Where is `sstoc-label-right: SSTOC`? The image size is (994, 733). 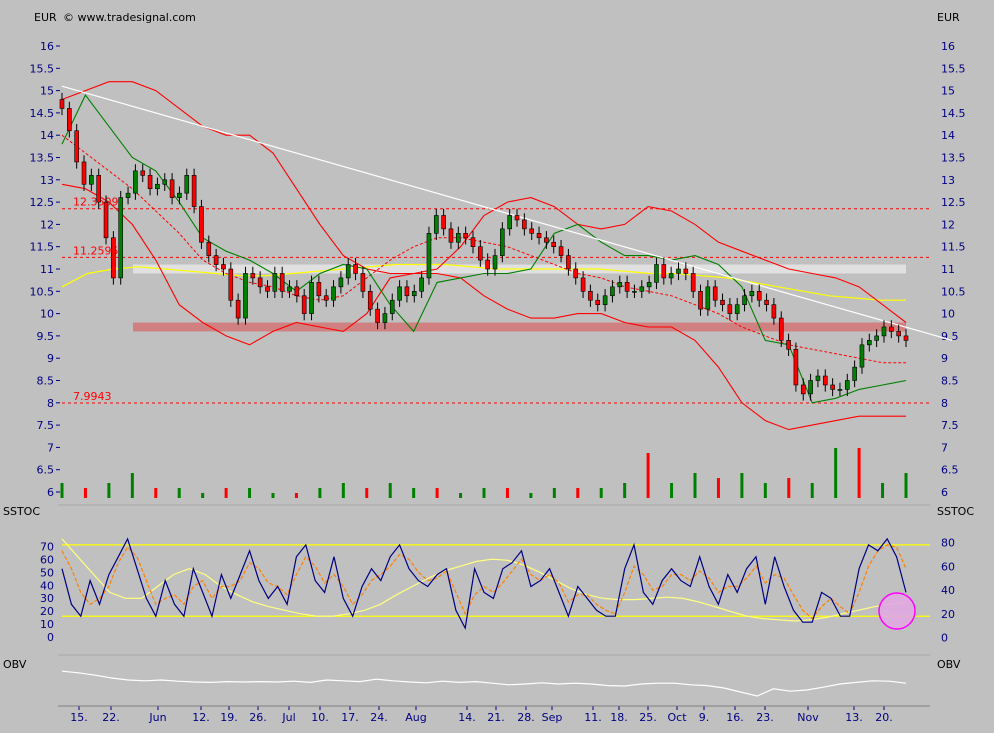
sstoc-label-right: SSTOC is located at coordinates (955, 511).